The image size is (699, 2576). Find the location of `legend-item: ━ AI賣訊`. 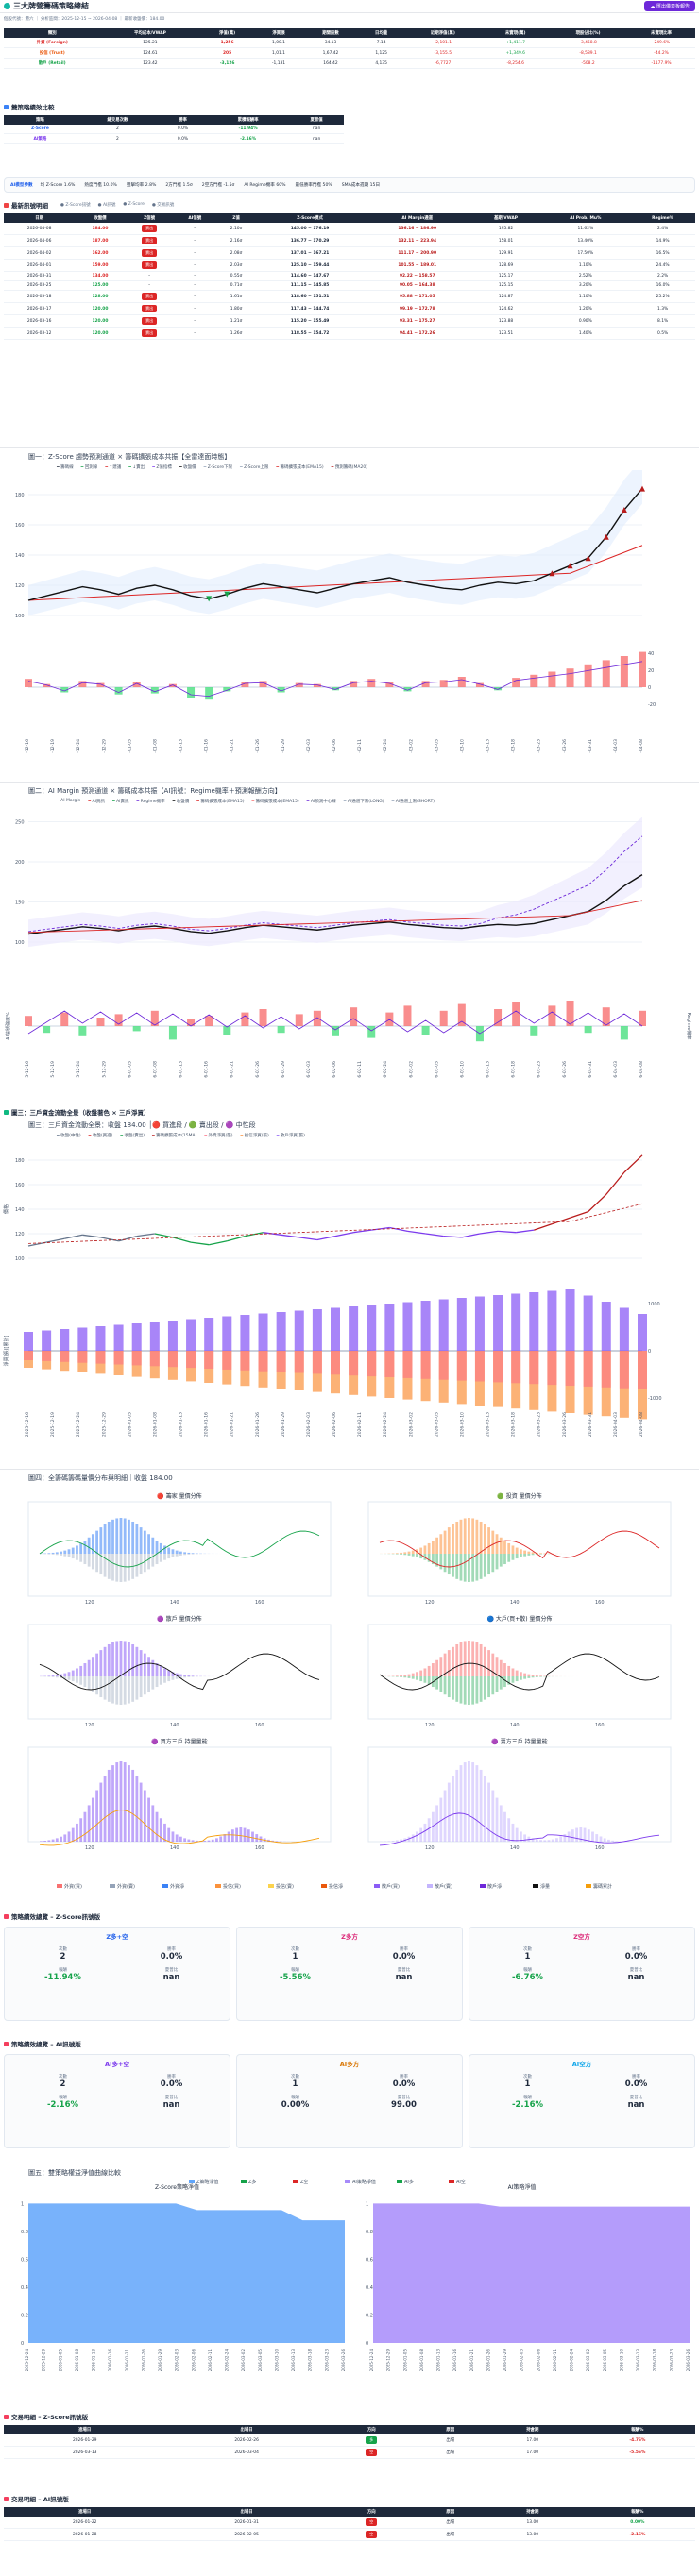

legend-item: ━ AI賣訊 is located at coordinates (120, 802).